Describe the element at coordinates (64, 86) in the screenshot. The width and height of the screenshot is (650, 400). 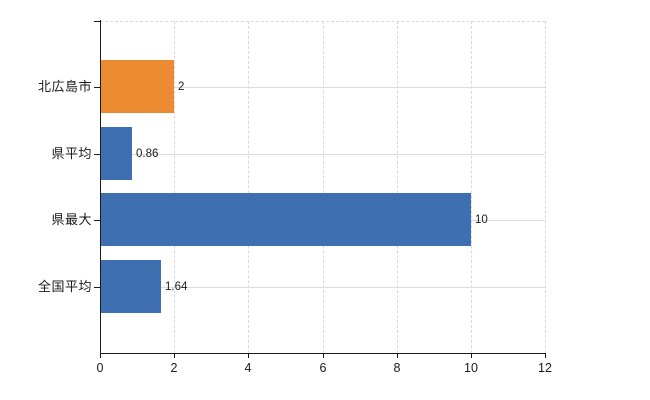
I see `category-label: 北広島市` at that location.